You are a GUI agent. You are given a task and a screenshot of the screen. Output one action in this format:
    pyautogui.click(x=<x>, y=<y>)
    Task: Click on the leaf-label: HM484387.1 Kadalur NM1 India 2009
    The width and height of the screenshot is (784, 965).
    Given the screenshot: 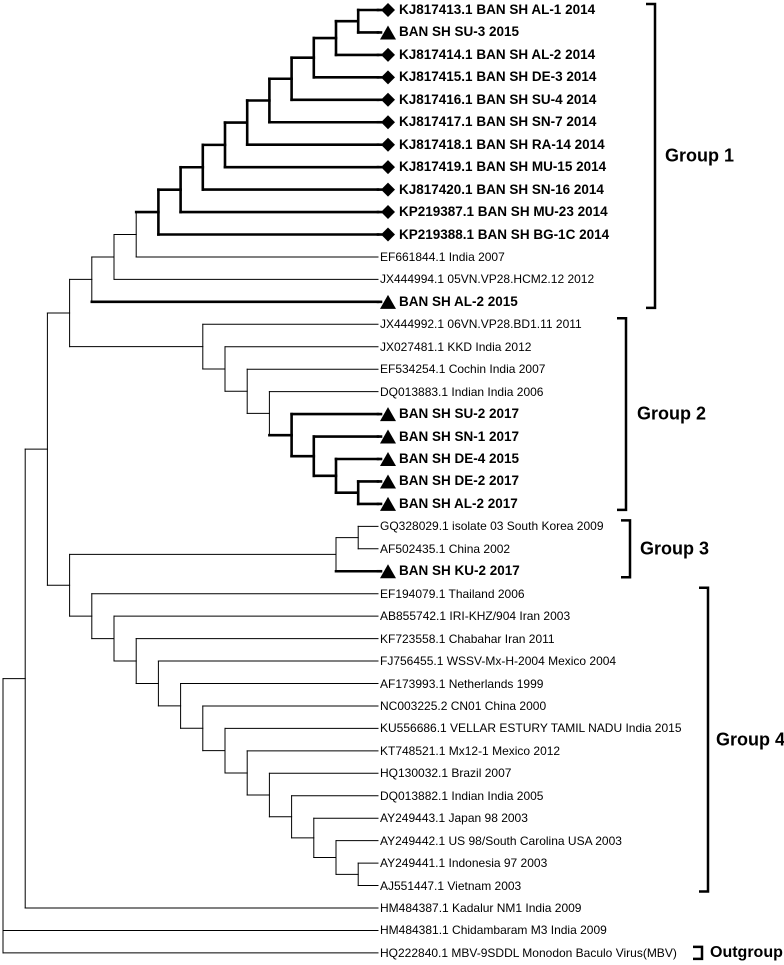 What is the action you would take?
    pyautogui.click(x=481, y=908)
    